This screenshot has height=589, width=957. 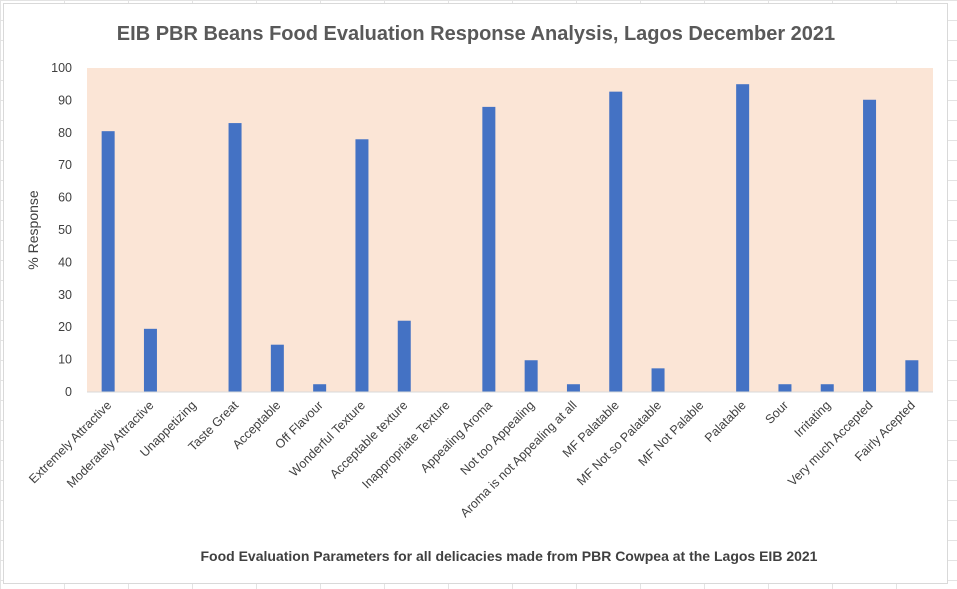 I want to click on y-tick-label: 10, so click(x=65, y=360).